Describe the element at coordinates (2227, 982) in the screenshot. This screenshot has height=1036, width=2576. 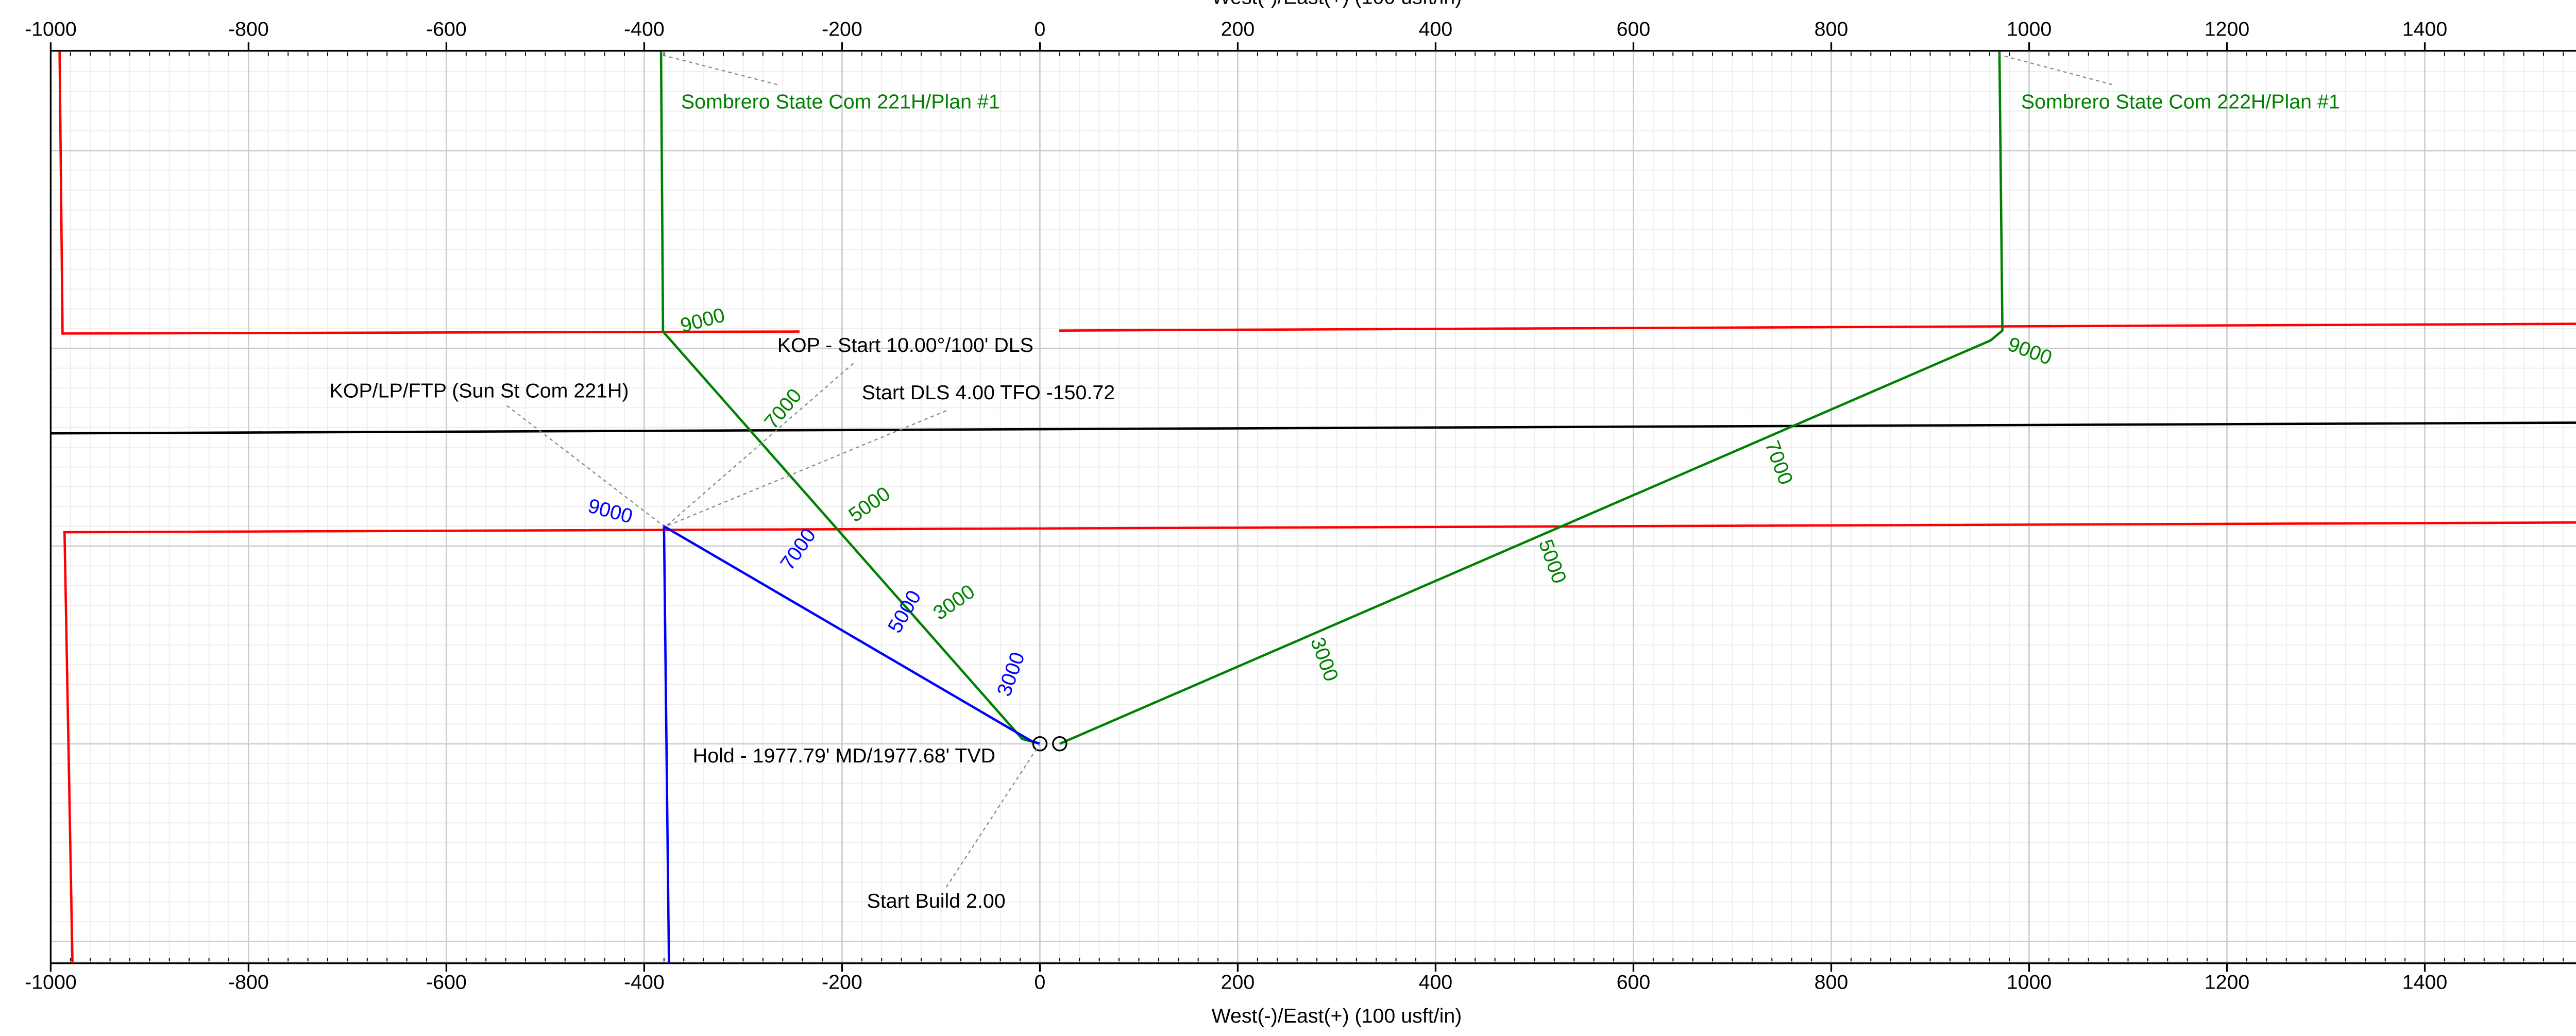
I see `x-tick-label: 1200` at that location.